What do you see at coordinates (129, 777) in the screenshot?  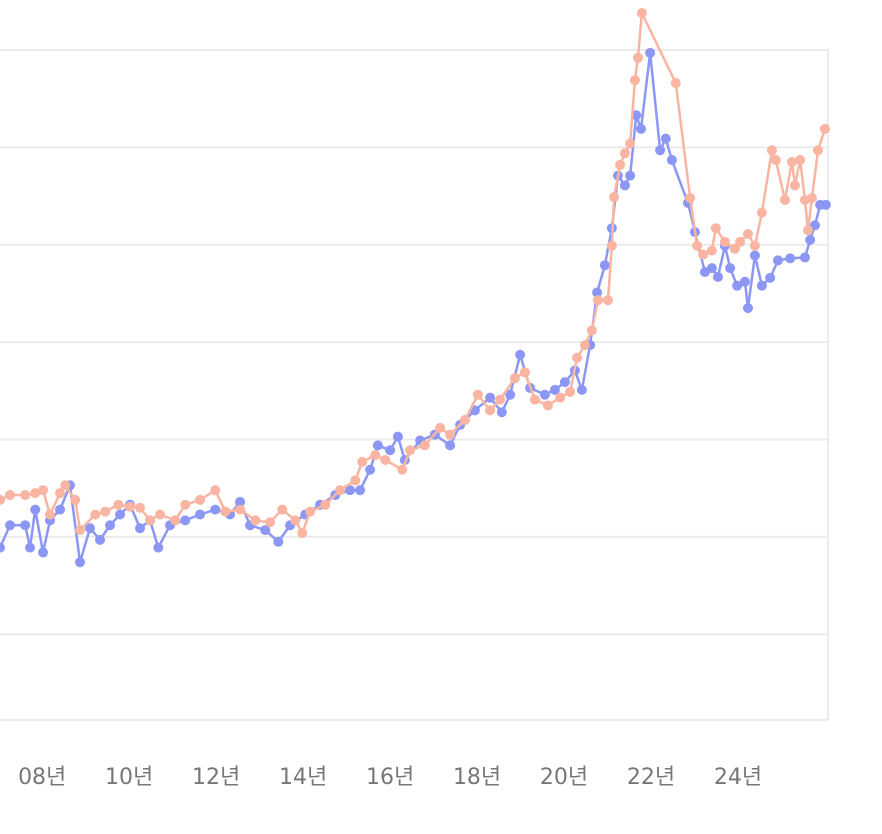 I see `x-tick-label: 10년` at bounding box center [129, 777].